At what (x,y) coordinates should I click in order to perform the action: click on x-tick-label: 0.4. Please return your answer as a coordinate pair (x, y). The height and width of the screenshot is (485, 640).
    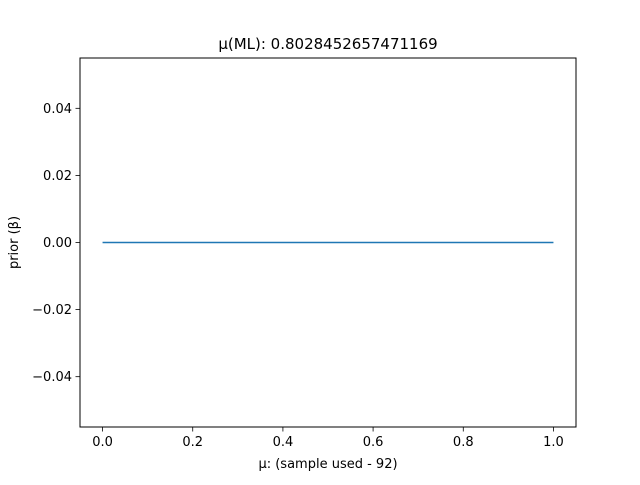
    Looking at the image, I should click on (283, 442).